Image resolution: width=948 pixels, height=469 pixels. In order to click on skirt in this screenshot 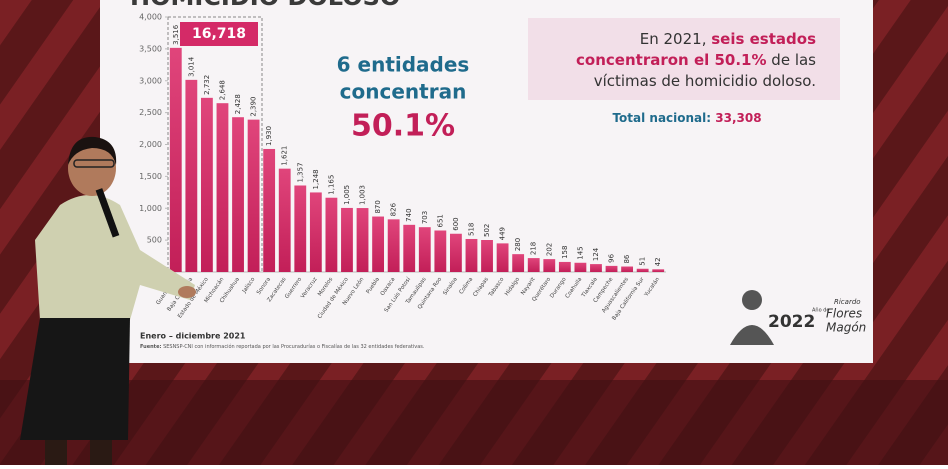, I will do `click(75, 379)`.